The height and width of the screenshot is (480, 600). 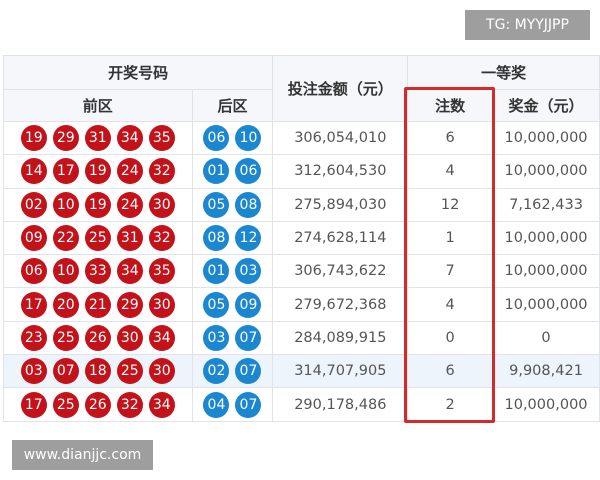 I want to click on sales-amount: 306,743,622, so click(x=340, y=271).